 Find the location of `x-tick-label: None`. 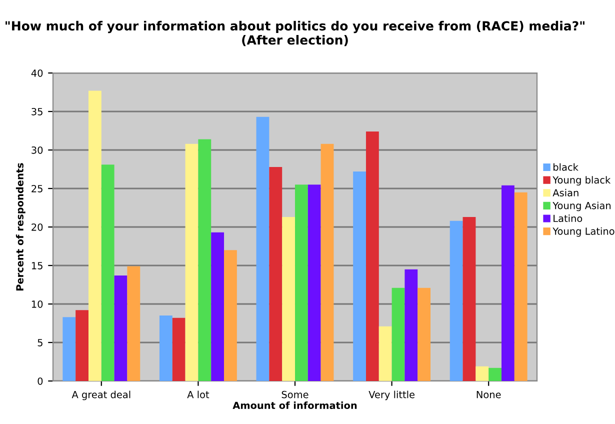

x-tick-label: None is located at coordinates (488, 394).